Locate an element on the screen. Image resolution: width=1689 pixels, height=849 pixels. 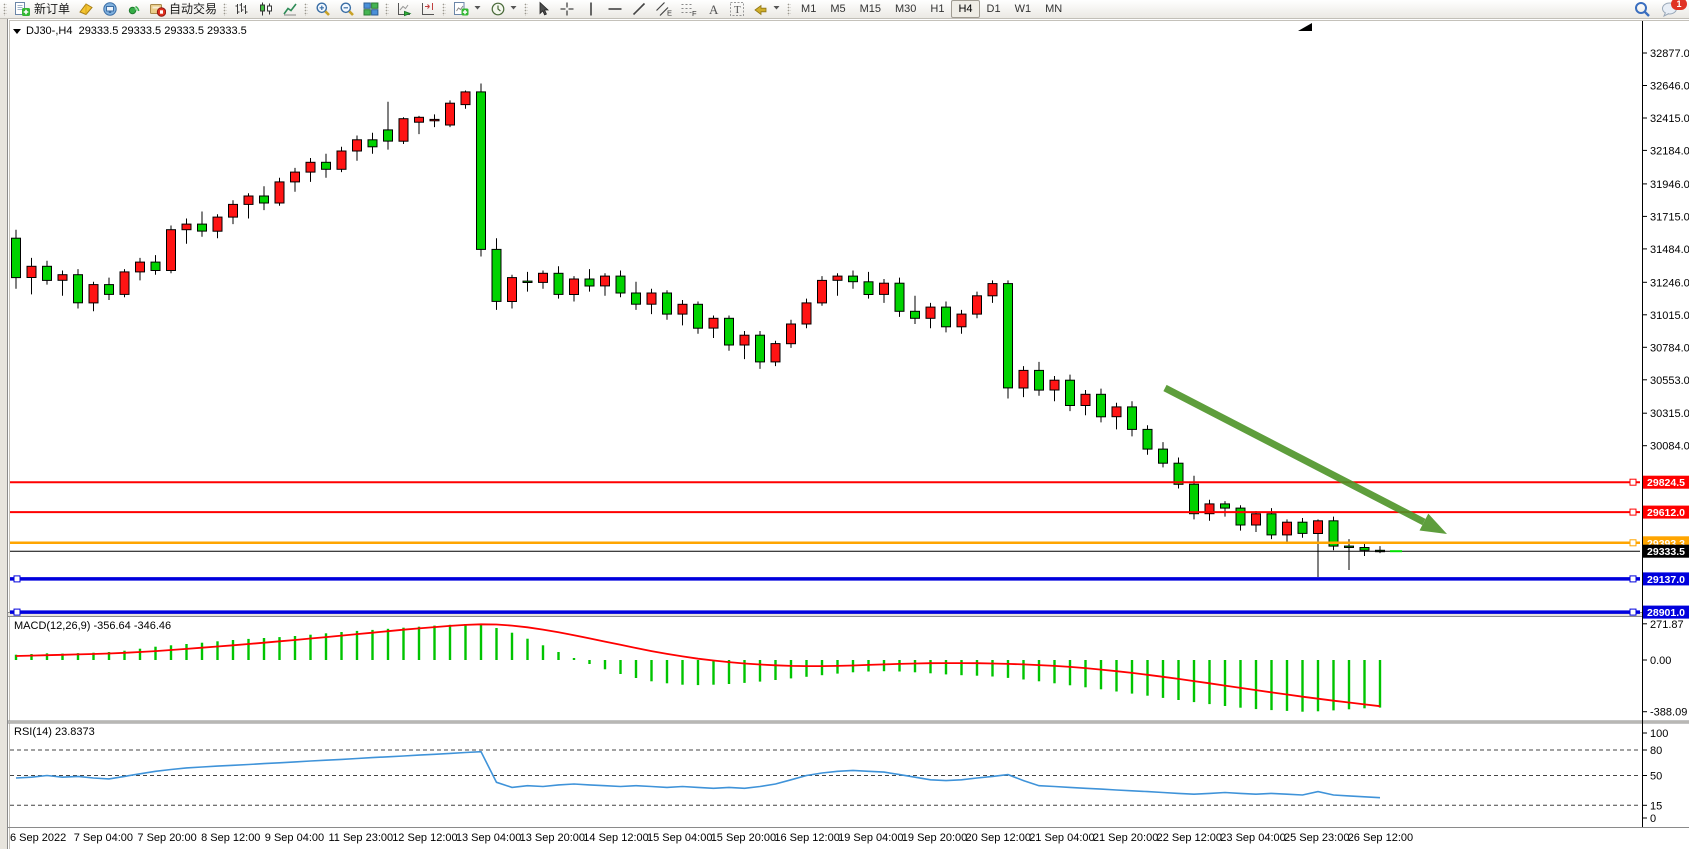
cursor-button is located at coordinates (543, 9).